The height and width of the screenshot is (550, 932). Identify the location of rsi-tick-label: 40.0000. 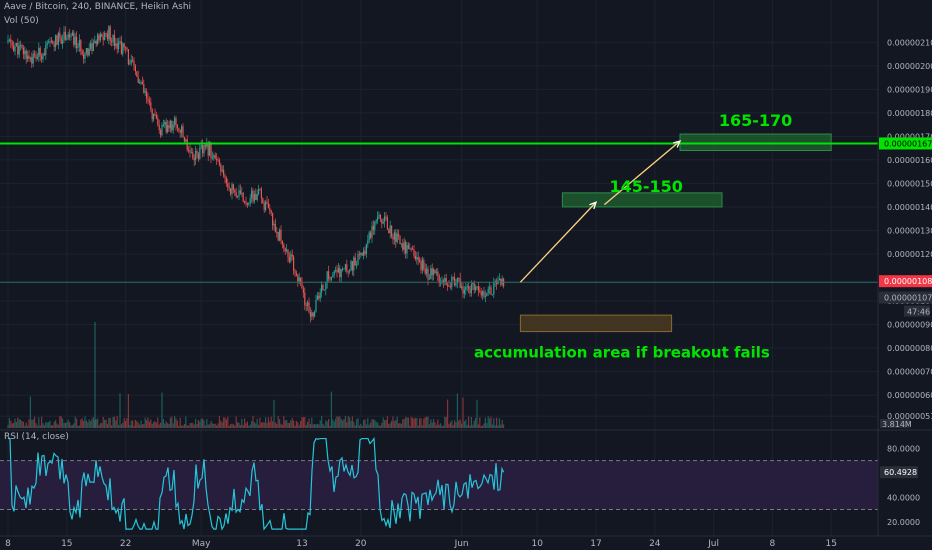
(903, 497).